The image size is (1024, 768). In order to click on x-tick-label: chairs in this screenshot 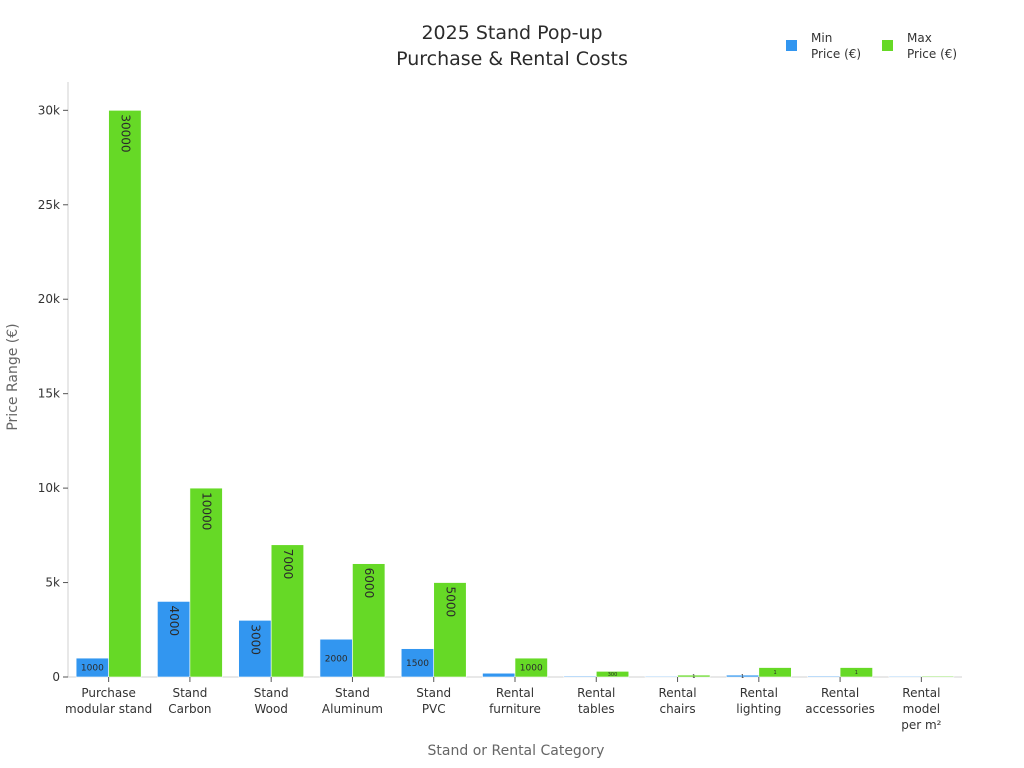, I will do `click(678, 709)`.